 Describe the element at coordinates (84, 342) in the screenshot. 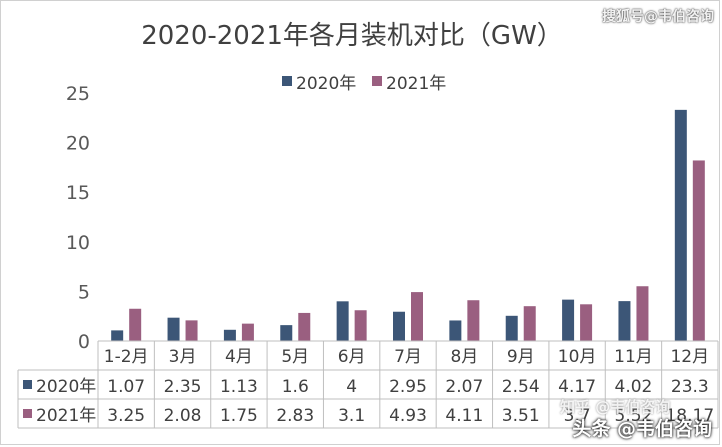

I see `y-tick-label: 0` at that location.